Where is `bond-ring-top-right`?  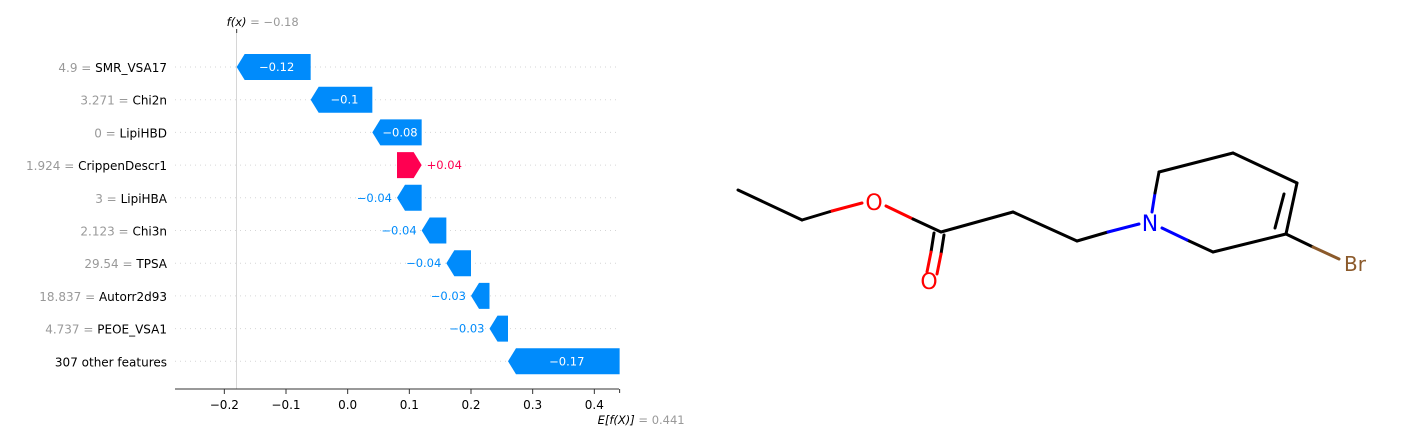 bond-ring-top-right is located at coordinates (1265, 168).